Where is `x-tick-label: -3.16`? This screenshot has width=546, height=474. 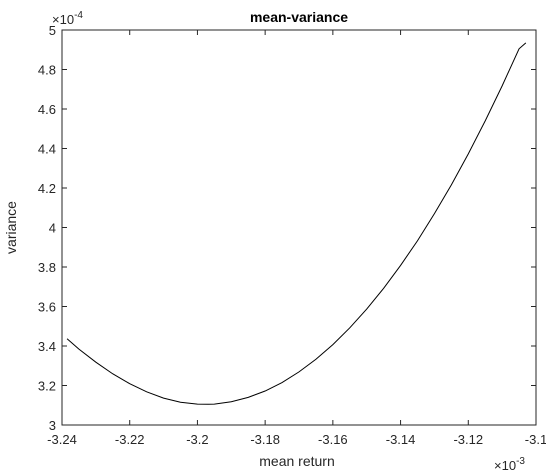
x-tick-label: -3.16 is located at coordinates (333, 439).